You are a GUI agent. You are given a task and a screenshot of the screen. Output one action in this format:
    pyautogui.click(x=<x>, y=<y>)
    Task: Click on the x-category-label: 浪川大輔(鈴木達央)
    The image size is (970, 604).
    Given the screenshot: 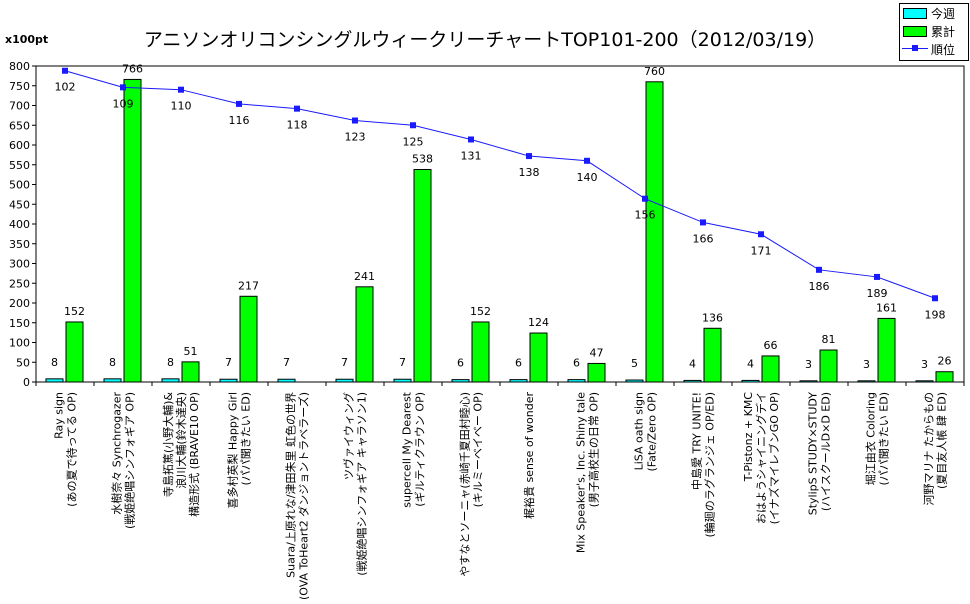 What is the action you would take?
    pyautogui.click(x=181, y=440)
    